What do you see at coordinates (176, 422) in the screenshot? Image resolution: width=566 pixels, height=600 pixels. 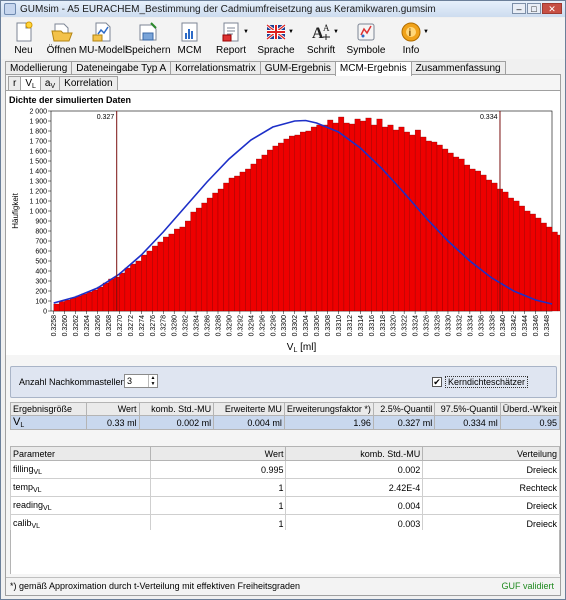 I see `result-std-mu: 0.002 ml` at bounding box center [176, 422].